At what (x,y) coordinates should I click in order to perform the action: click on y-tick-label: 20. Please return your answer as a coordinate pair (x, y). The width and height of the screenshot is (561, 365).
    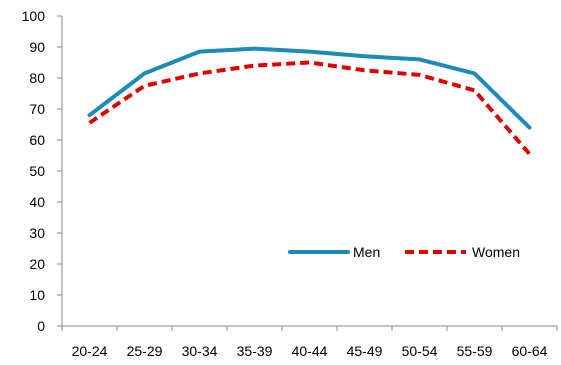
    Looking at the image, I should click on (37, 264).